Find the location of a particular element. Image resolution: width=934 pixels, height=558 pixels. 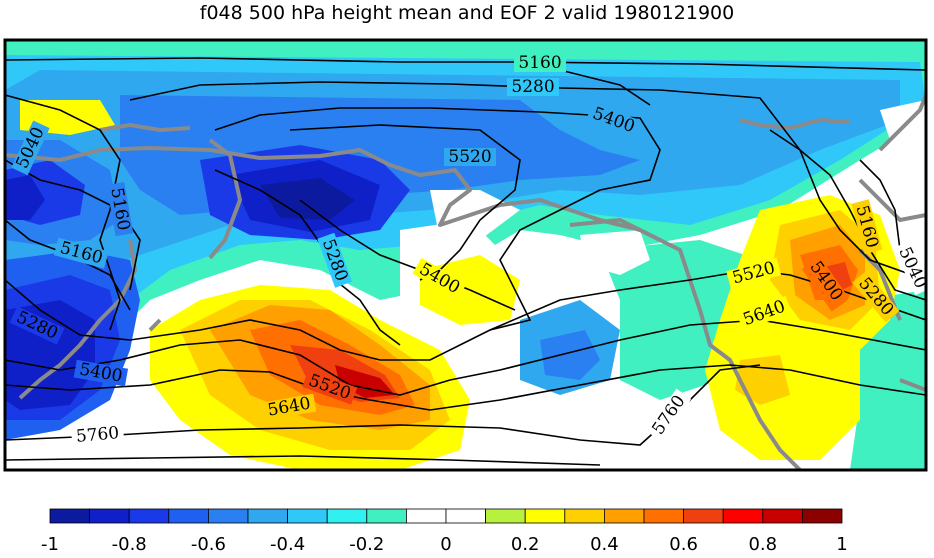

contour-label: 5280 is located at coordinates (533, 87).